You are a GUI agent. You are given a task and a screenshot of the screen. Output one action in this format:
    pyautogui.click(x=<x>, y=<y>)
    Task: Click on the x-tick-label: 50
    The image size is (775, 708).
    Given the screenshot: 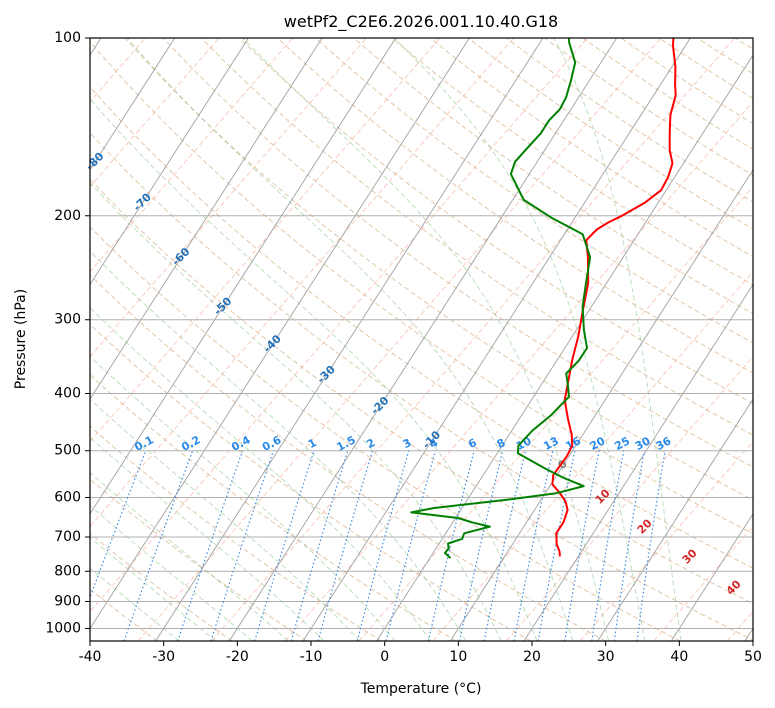 What is the action you would take?
    pyautogui.click(x=753, y=657)
    